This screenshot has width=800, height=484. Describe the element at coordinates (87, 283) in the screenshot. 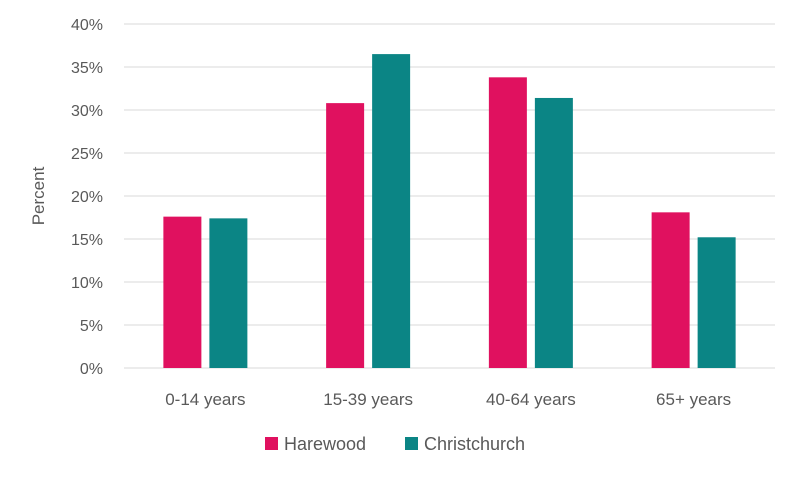

I see `y-tick-label: 10%` at that location.